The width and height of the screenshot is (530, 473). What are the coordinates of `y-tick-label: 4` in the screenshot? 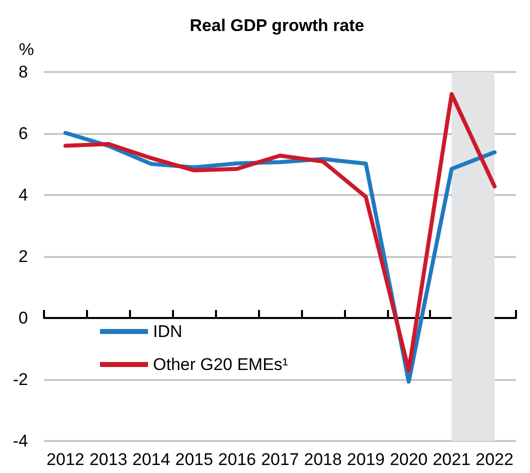 It's located at (23, 195).